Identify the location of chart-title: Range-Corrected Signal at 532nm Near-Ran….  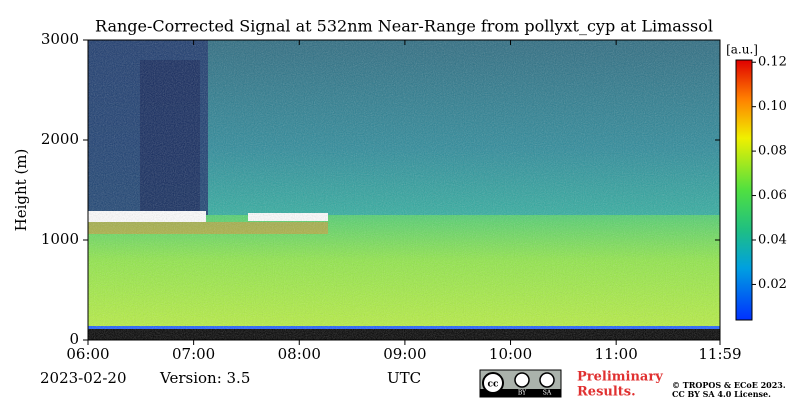
(404, 26).